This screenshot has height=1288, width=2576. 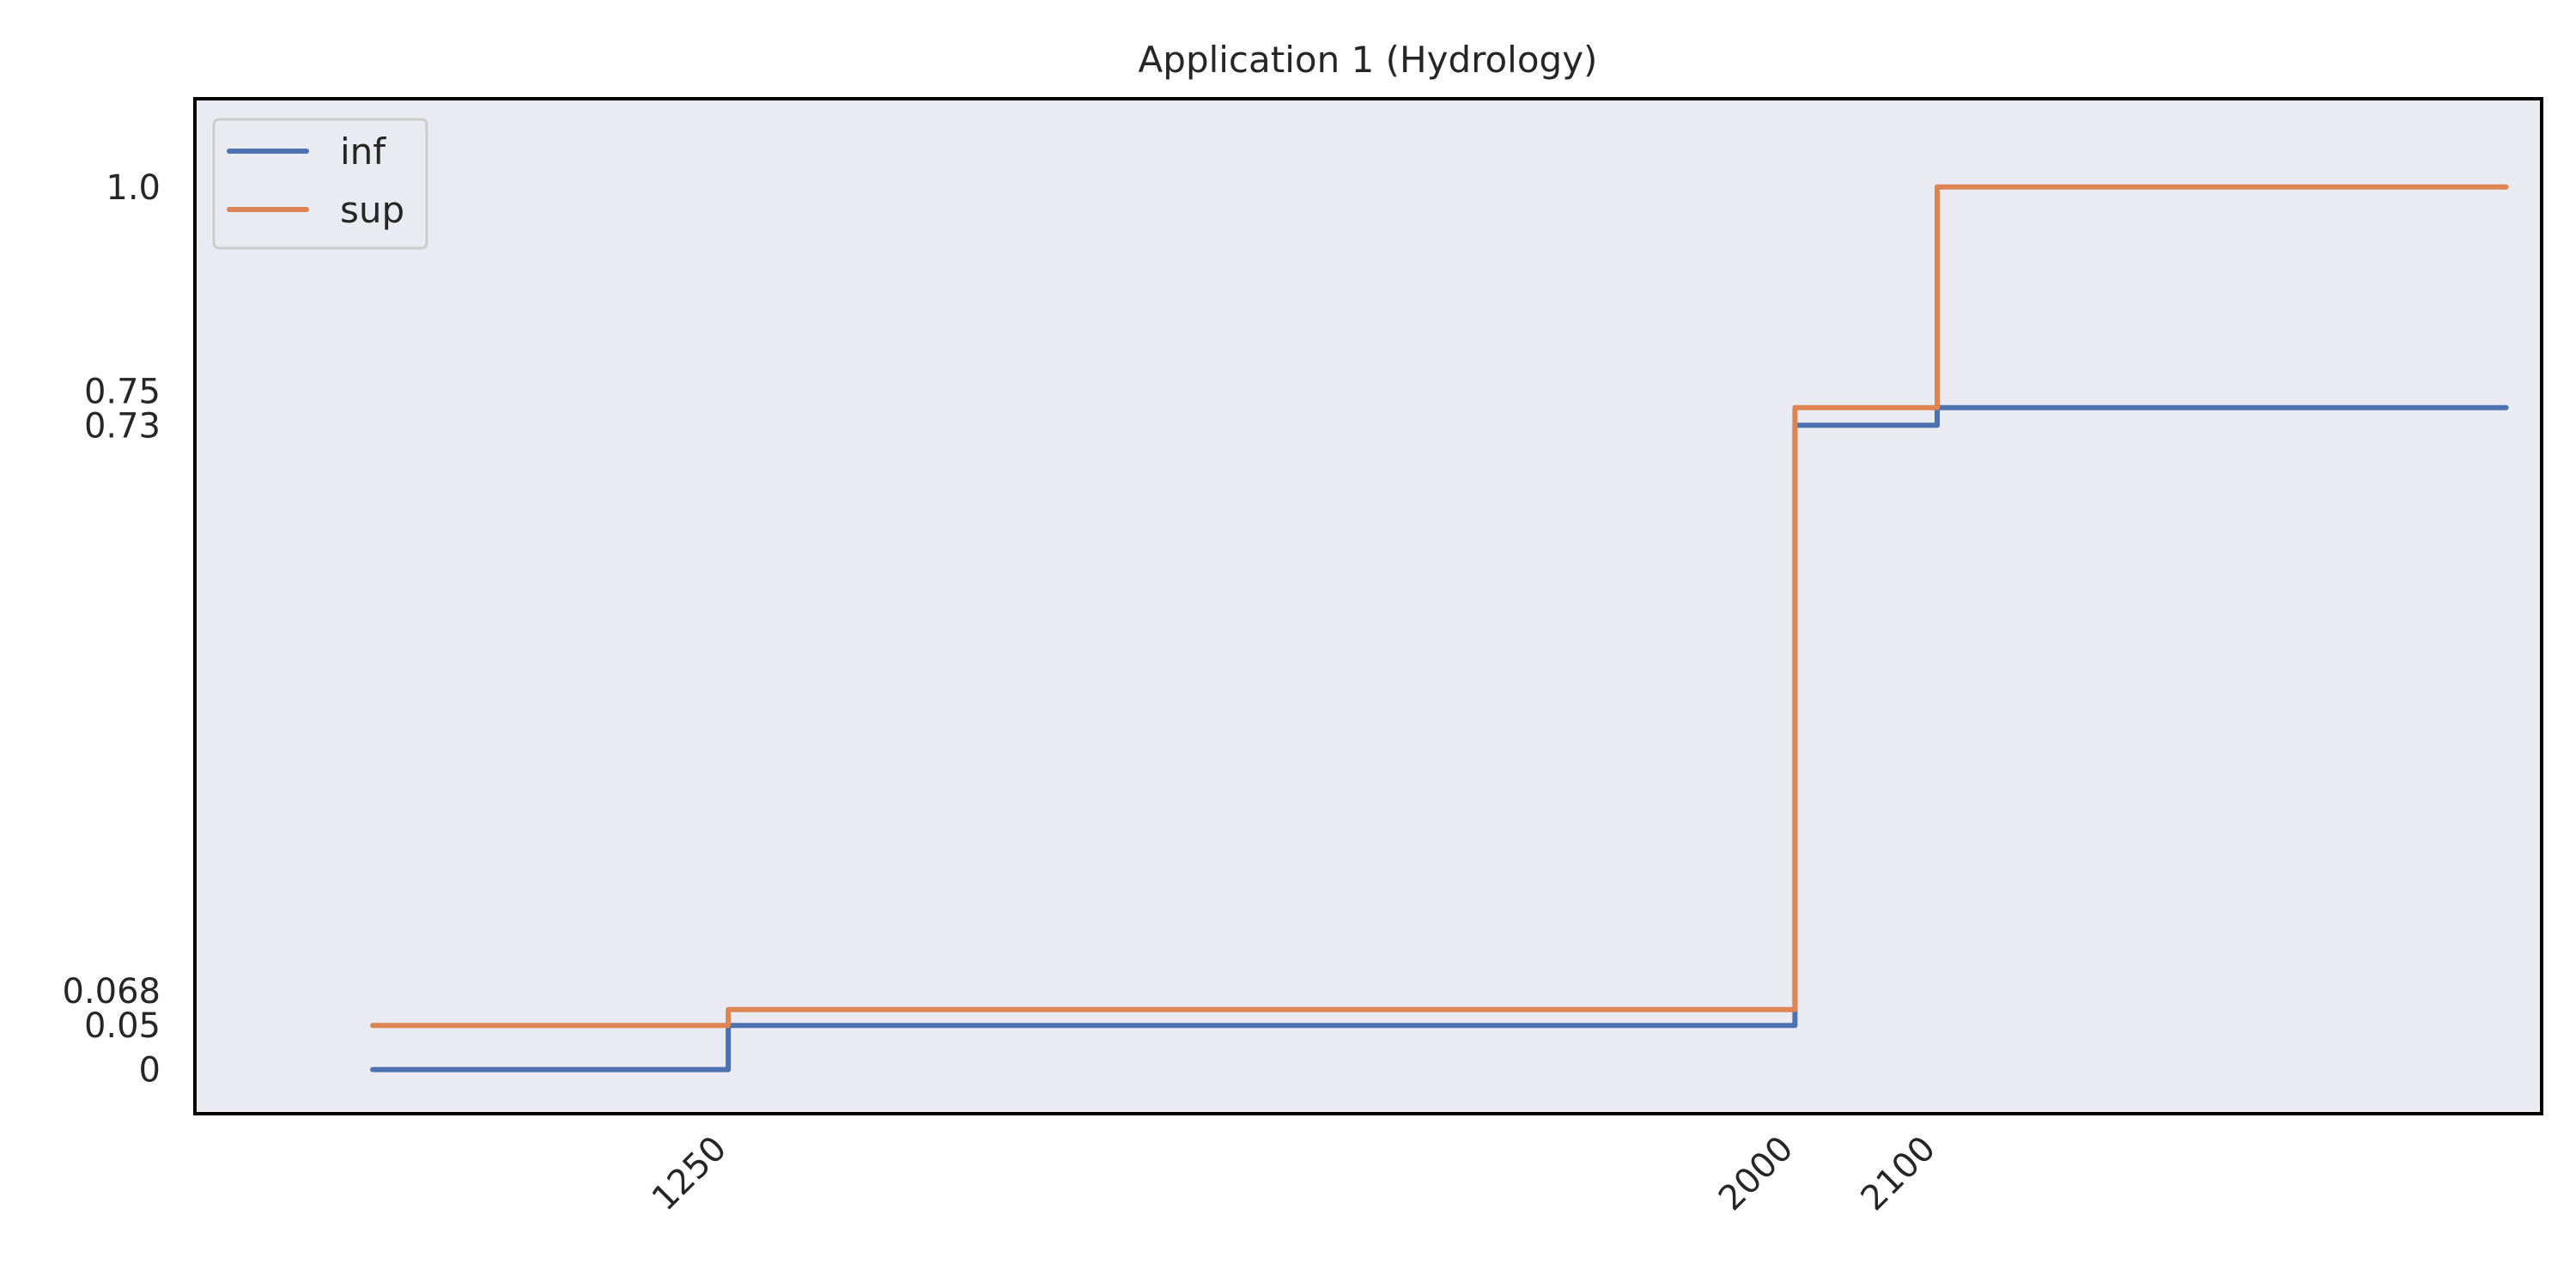 I want to click on y-axis-tick-labels: 0 0.050.068 0.730.75 1.0, so click(x=112, y=629).